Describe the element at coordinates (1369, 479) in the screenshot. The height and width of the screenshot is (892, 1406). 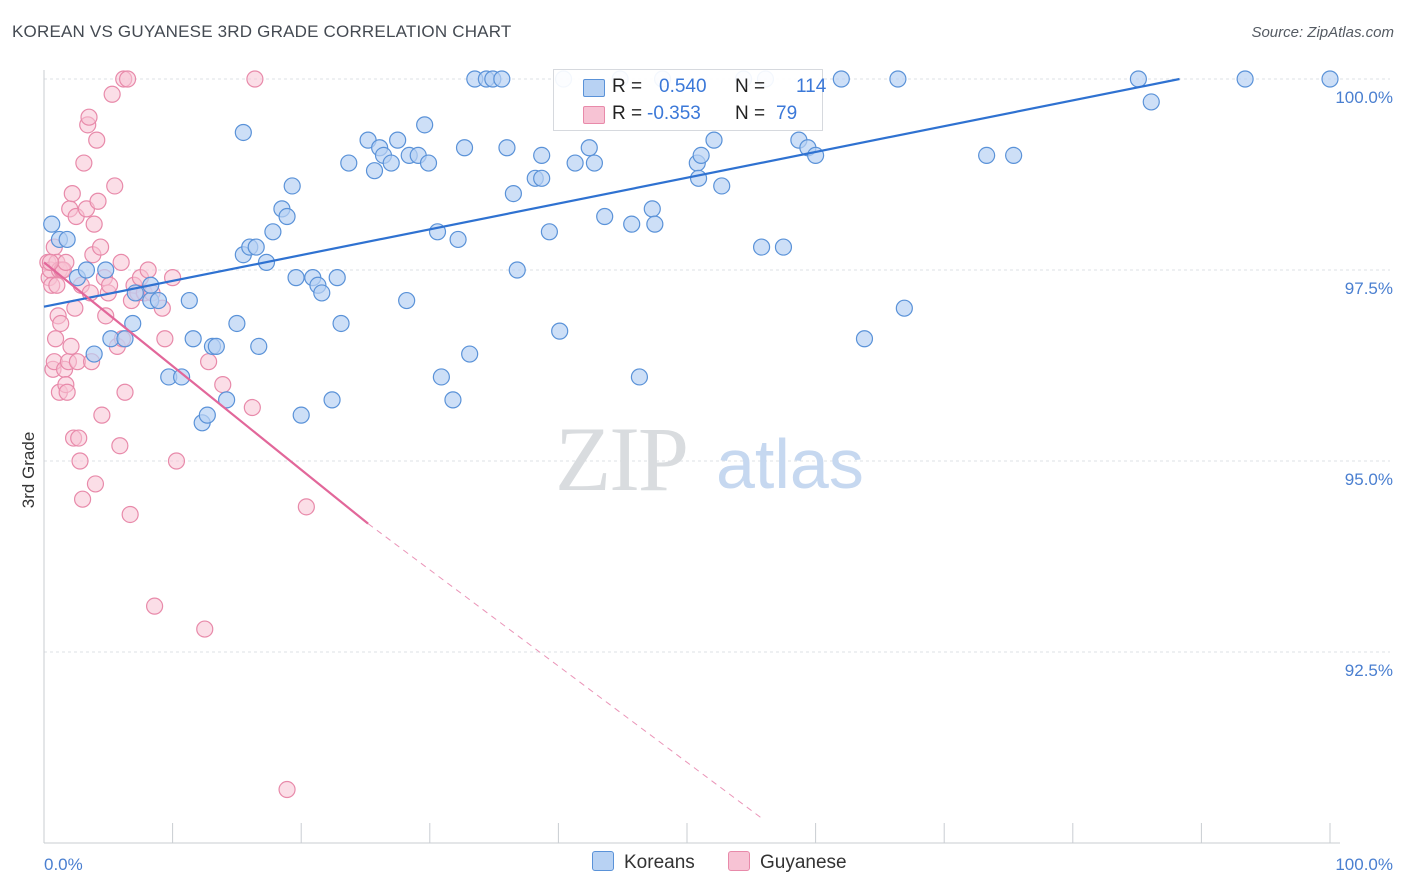
I see `y-tick-label: 95.0%` at that location.